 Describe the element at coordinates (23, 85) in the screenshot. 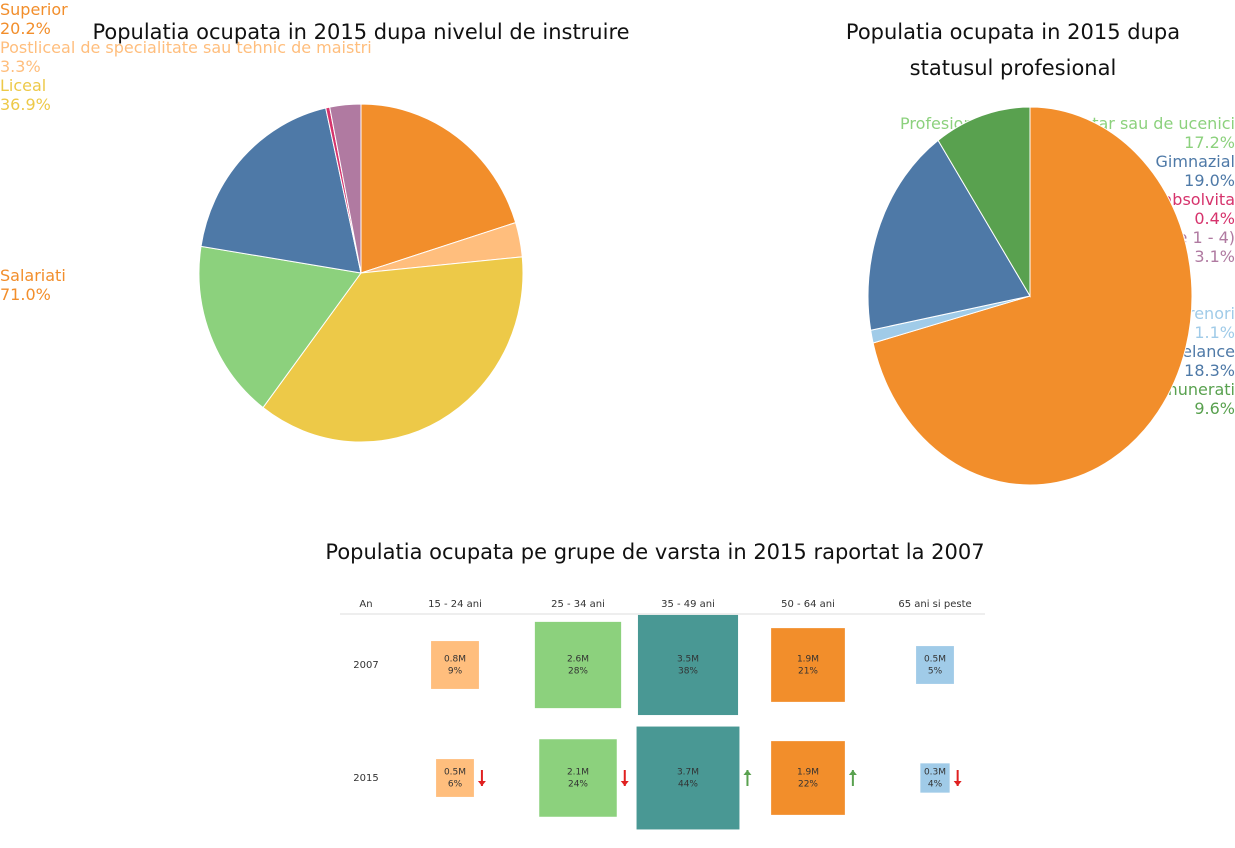

I see `slice-name: Liceal` at that location.